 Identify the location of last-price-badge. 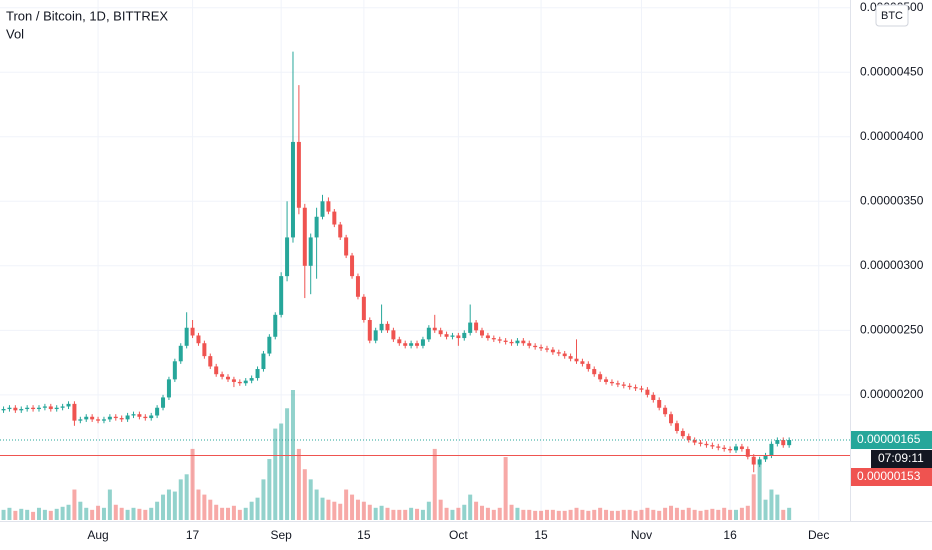
(891, 440).